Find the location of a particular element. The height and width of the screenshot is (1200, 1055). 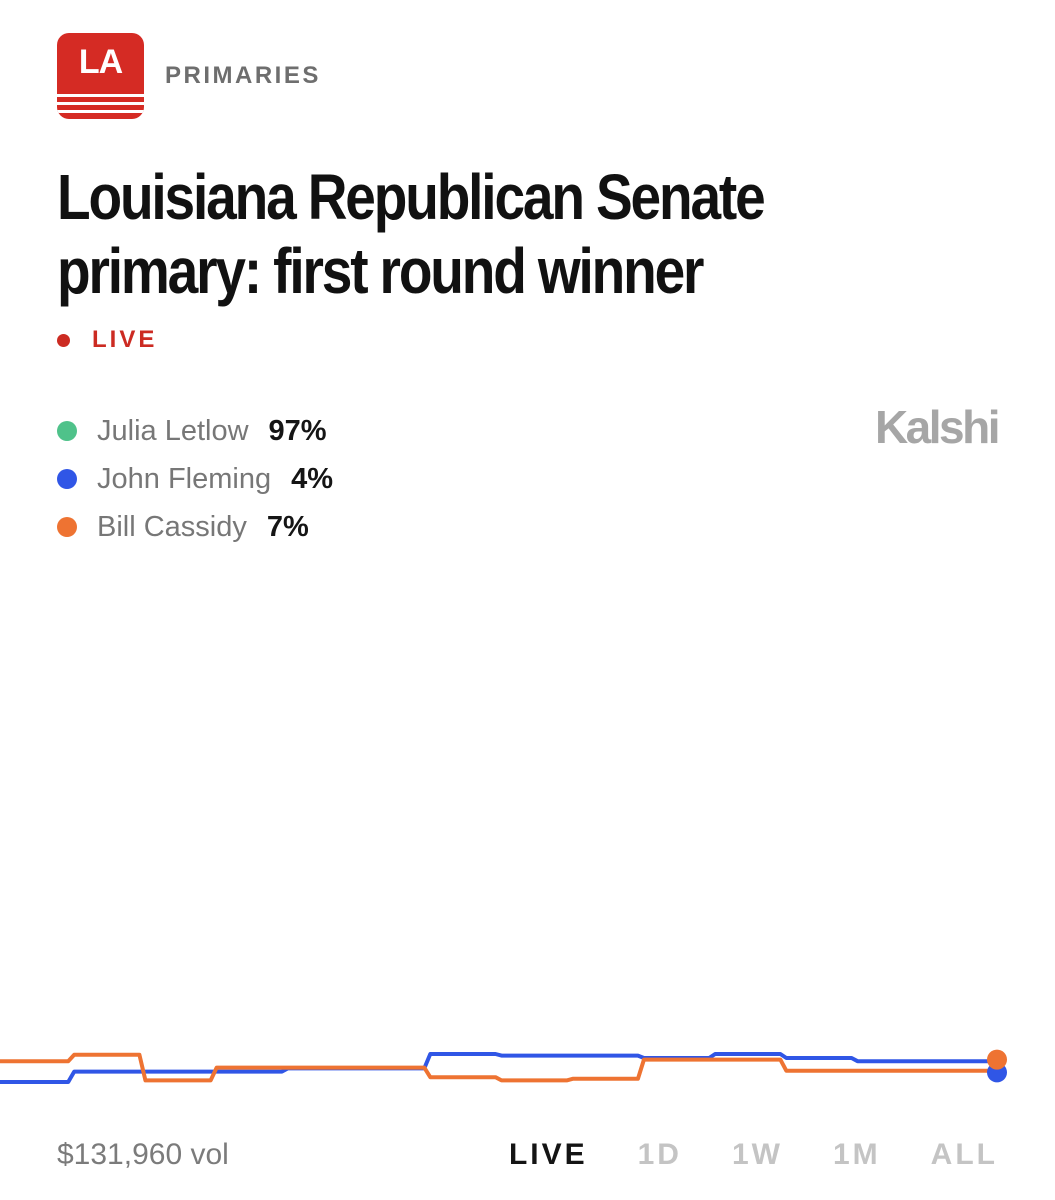

legend-name: Julia Letlow is located at coordinates (173, 430).